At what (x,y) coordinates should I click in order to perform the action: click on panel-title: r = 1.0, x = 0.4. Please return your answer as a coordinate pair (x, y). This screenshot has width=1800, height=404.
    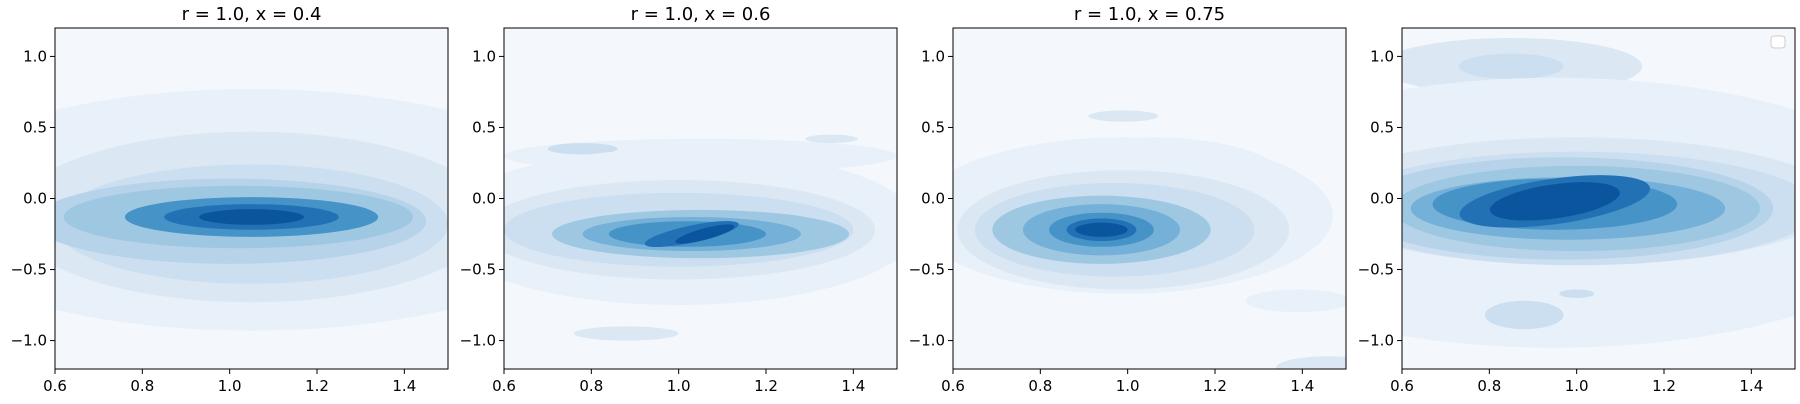
    Looking at the image, I should click on (252, 14).